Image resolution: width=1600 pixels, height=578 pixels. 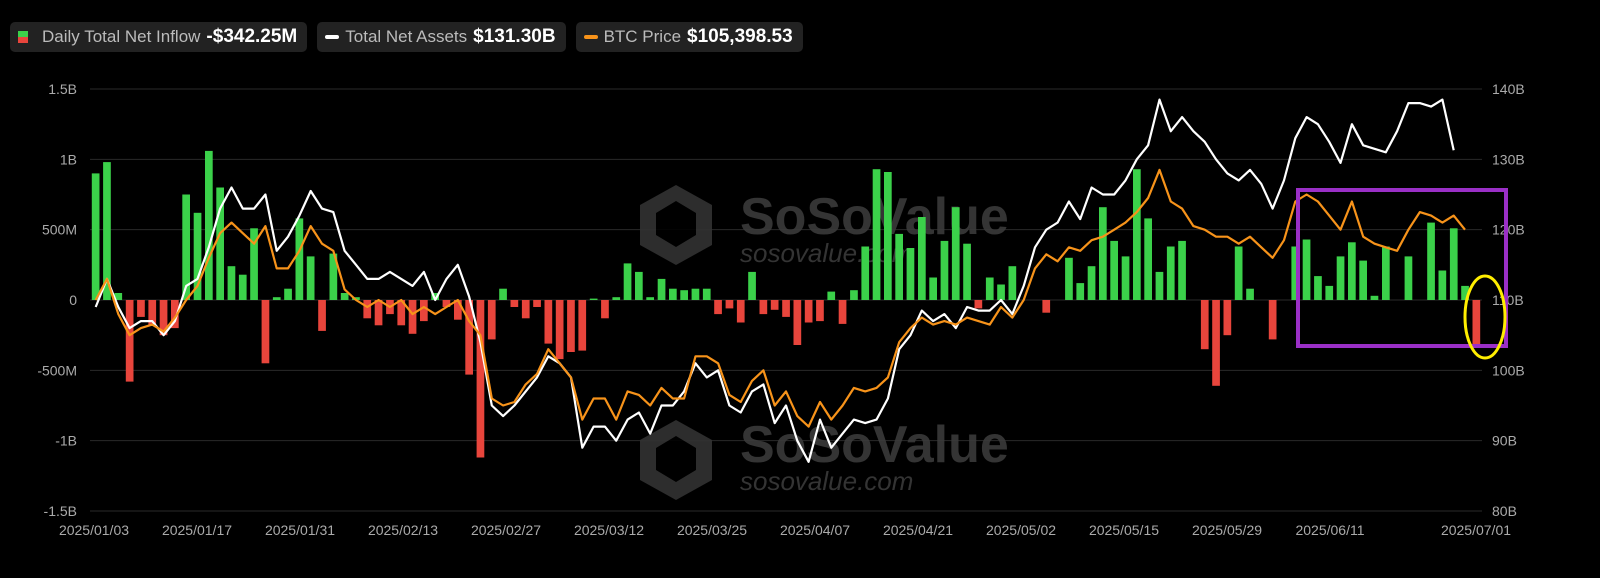 I want to click on highlight-box, so click(x=1402, y=268).